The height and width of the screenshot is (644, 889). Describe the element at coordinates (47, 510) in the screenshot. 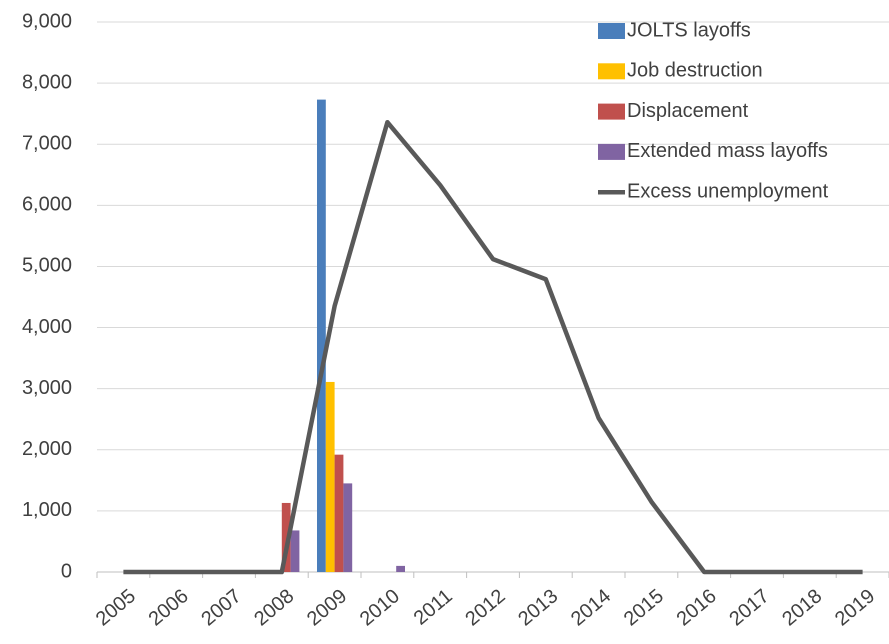

I see `y-tick-label: 1,000` at that location.